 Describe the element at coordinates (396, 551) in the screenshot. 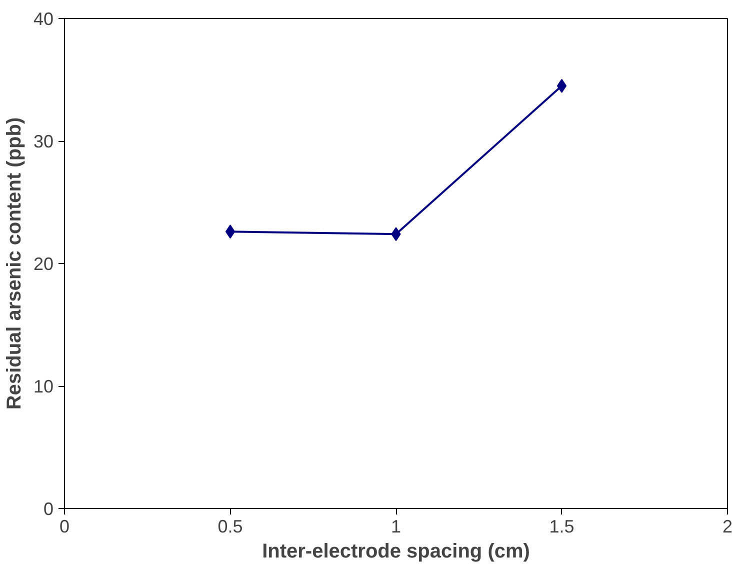

I see `x-axis-title: Inter-electrode spacing (cm)` at that location.